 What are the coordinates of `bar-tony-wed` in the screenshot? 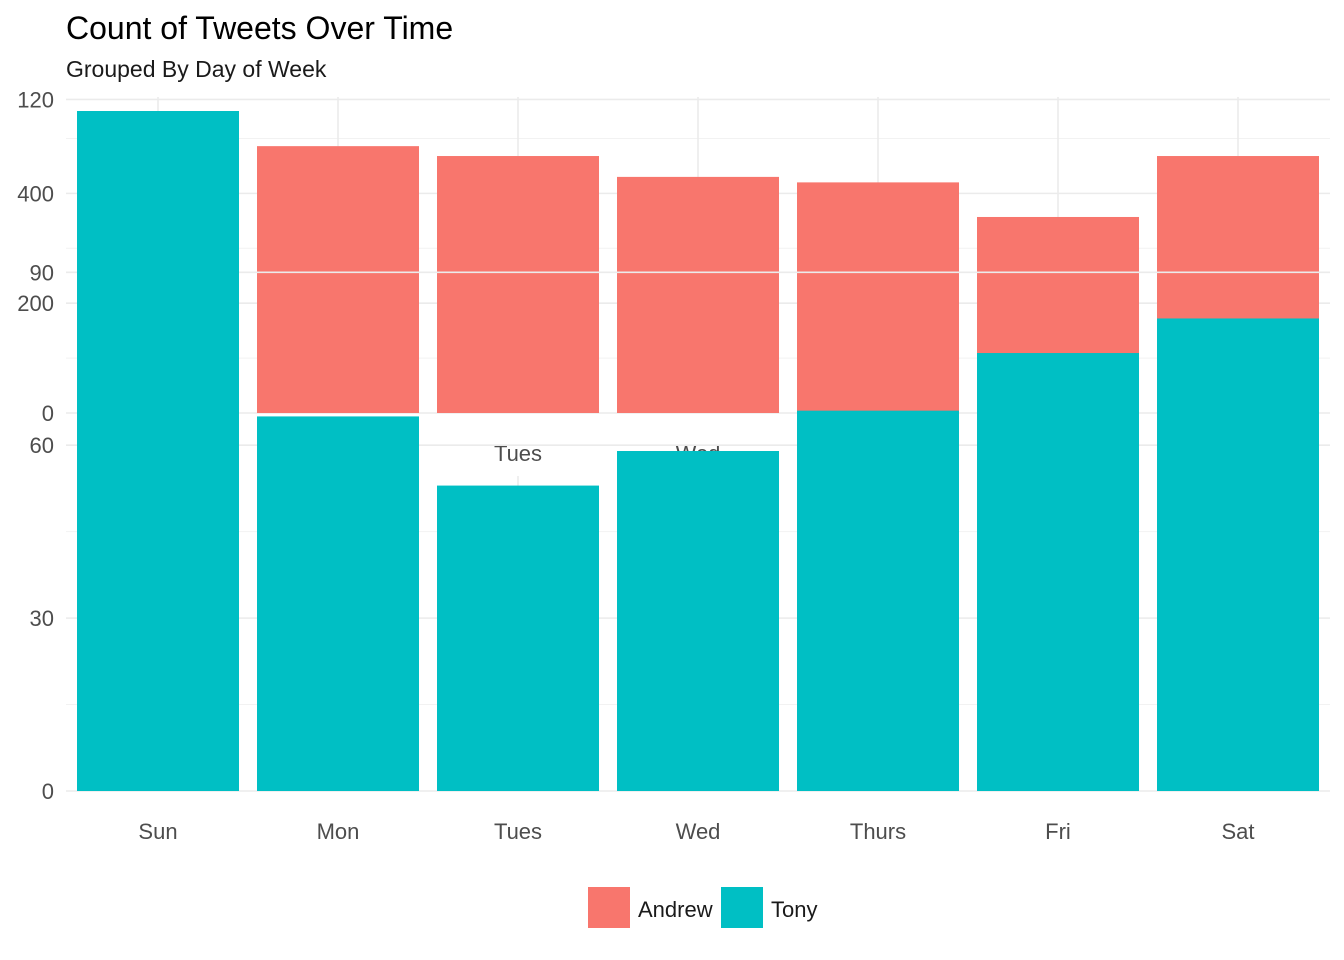 It's located at (698, 621).